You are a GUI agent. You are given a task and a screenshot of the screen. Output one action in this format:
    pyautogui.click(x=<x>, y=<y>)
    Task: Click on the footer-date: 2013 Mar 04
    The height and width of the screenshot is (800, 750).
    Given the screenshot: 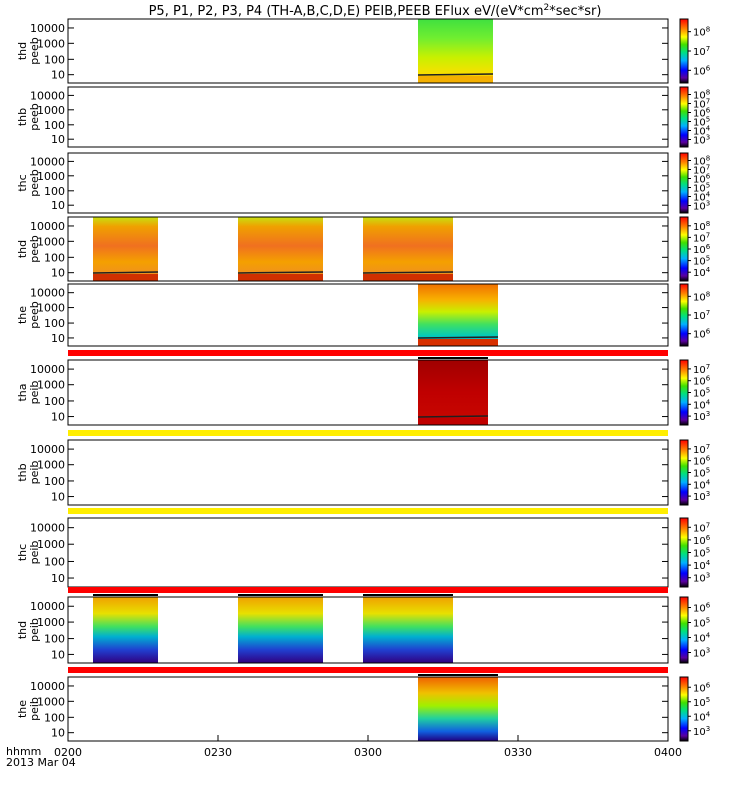 What is the action you would take?
    pyautogui.click(x=41, y=762)
    